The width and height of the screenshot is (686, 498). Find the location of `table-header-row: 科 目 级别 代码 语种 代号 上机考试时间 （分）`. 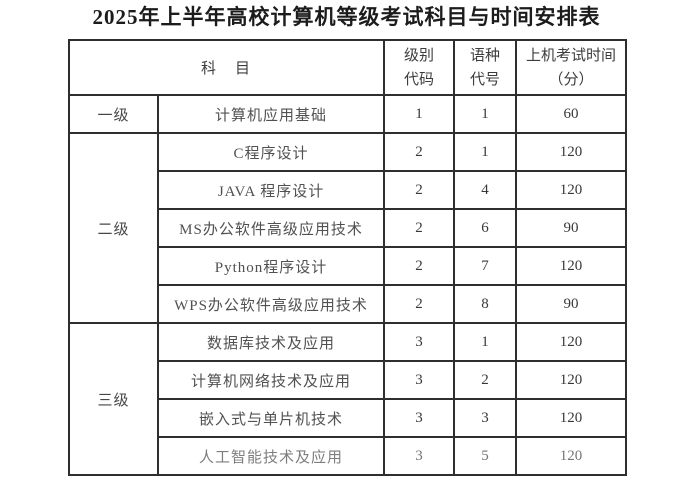

table-header-row: 科 目 级别 代码 语种 代号 上机考试时间 （分） is located at coordinates (347, 68).